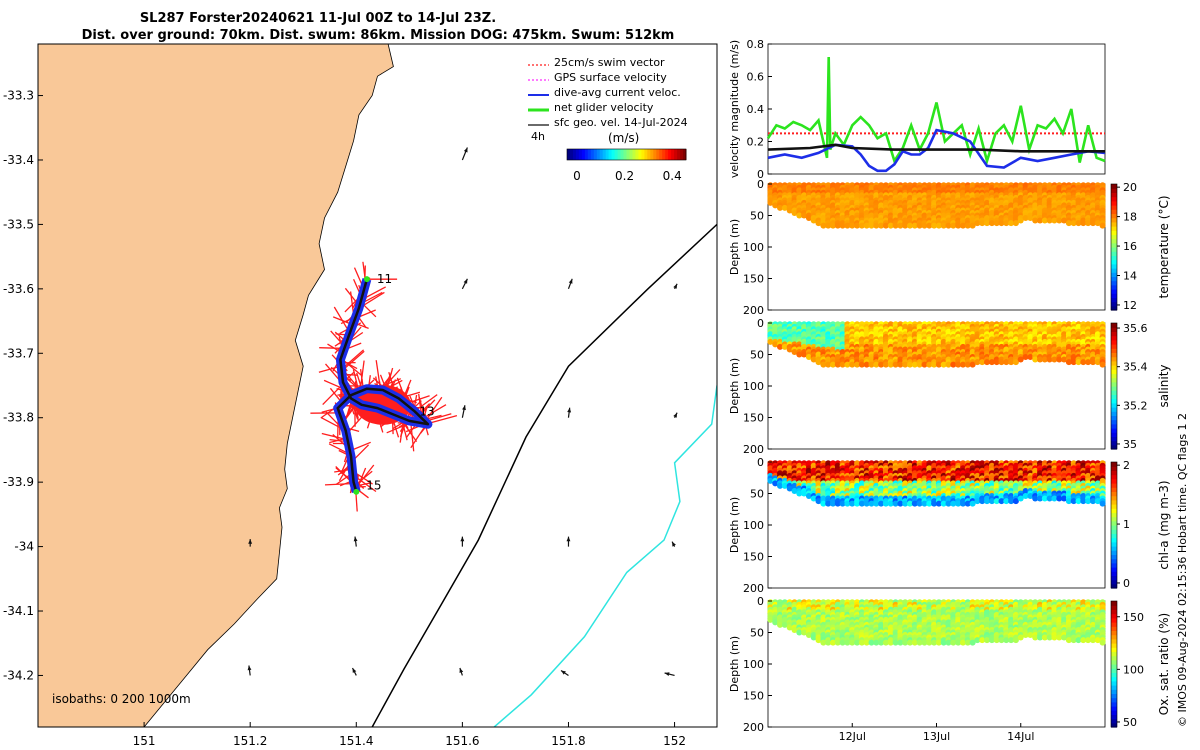 The image size is (1200, 750). Describe the element at coordinates (1130, 217) in the screenshot. I see `section-colorbar-tick-label: 18` at that location.